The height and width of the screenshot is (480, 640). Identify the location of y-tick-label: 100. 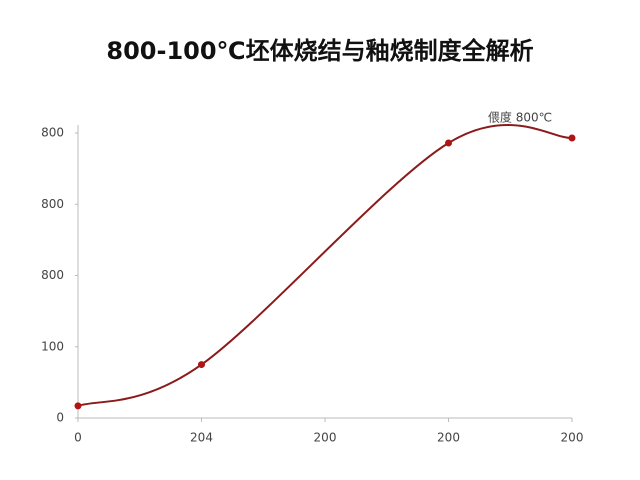
(52, 346).